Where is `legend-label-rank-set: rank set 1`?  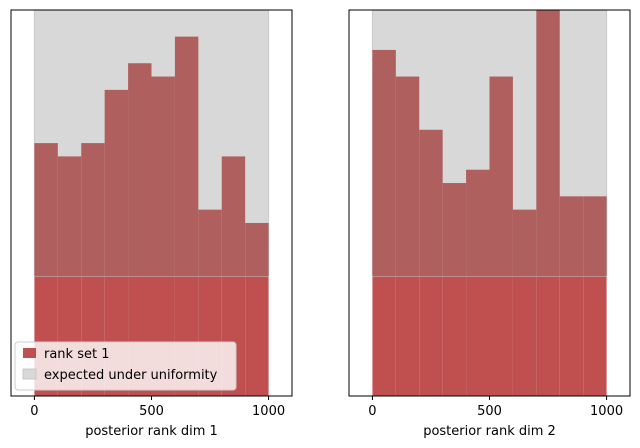
legend-label-rank-set: rank set 1 is located at coordinates (76, 354).